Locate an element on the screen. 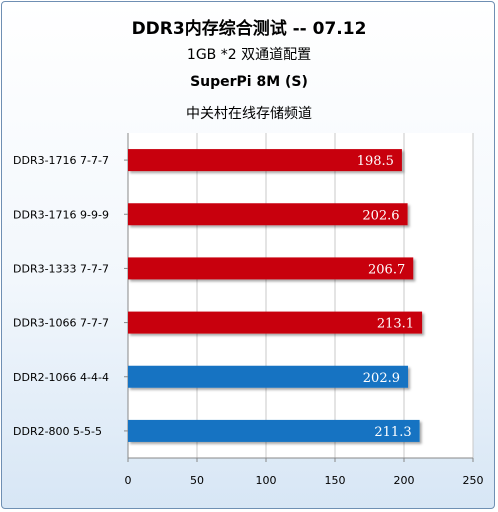 The width and height of the screenshot is (498, 512). category-label: DDR3-1716 9-9-9 is located at coordinates (61, 214).